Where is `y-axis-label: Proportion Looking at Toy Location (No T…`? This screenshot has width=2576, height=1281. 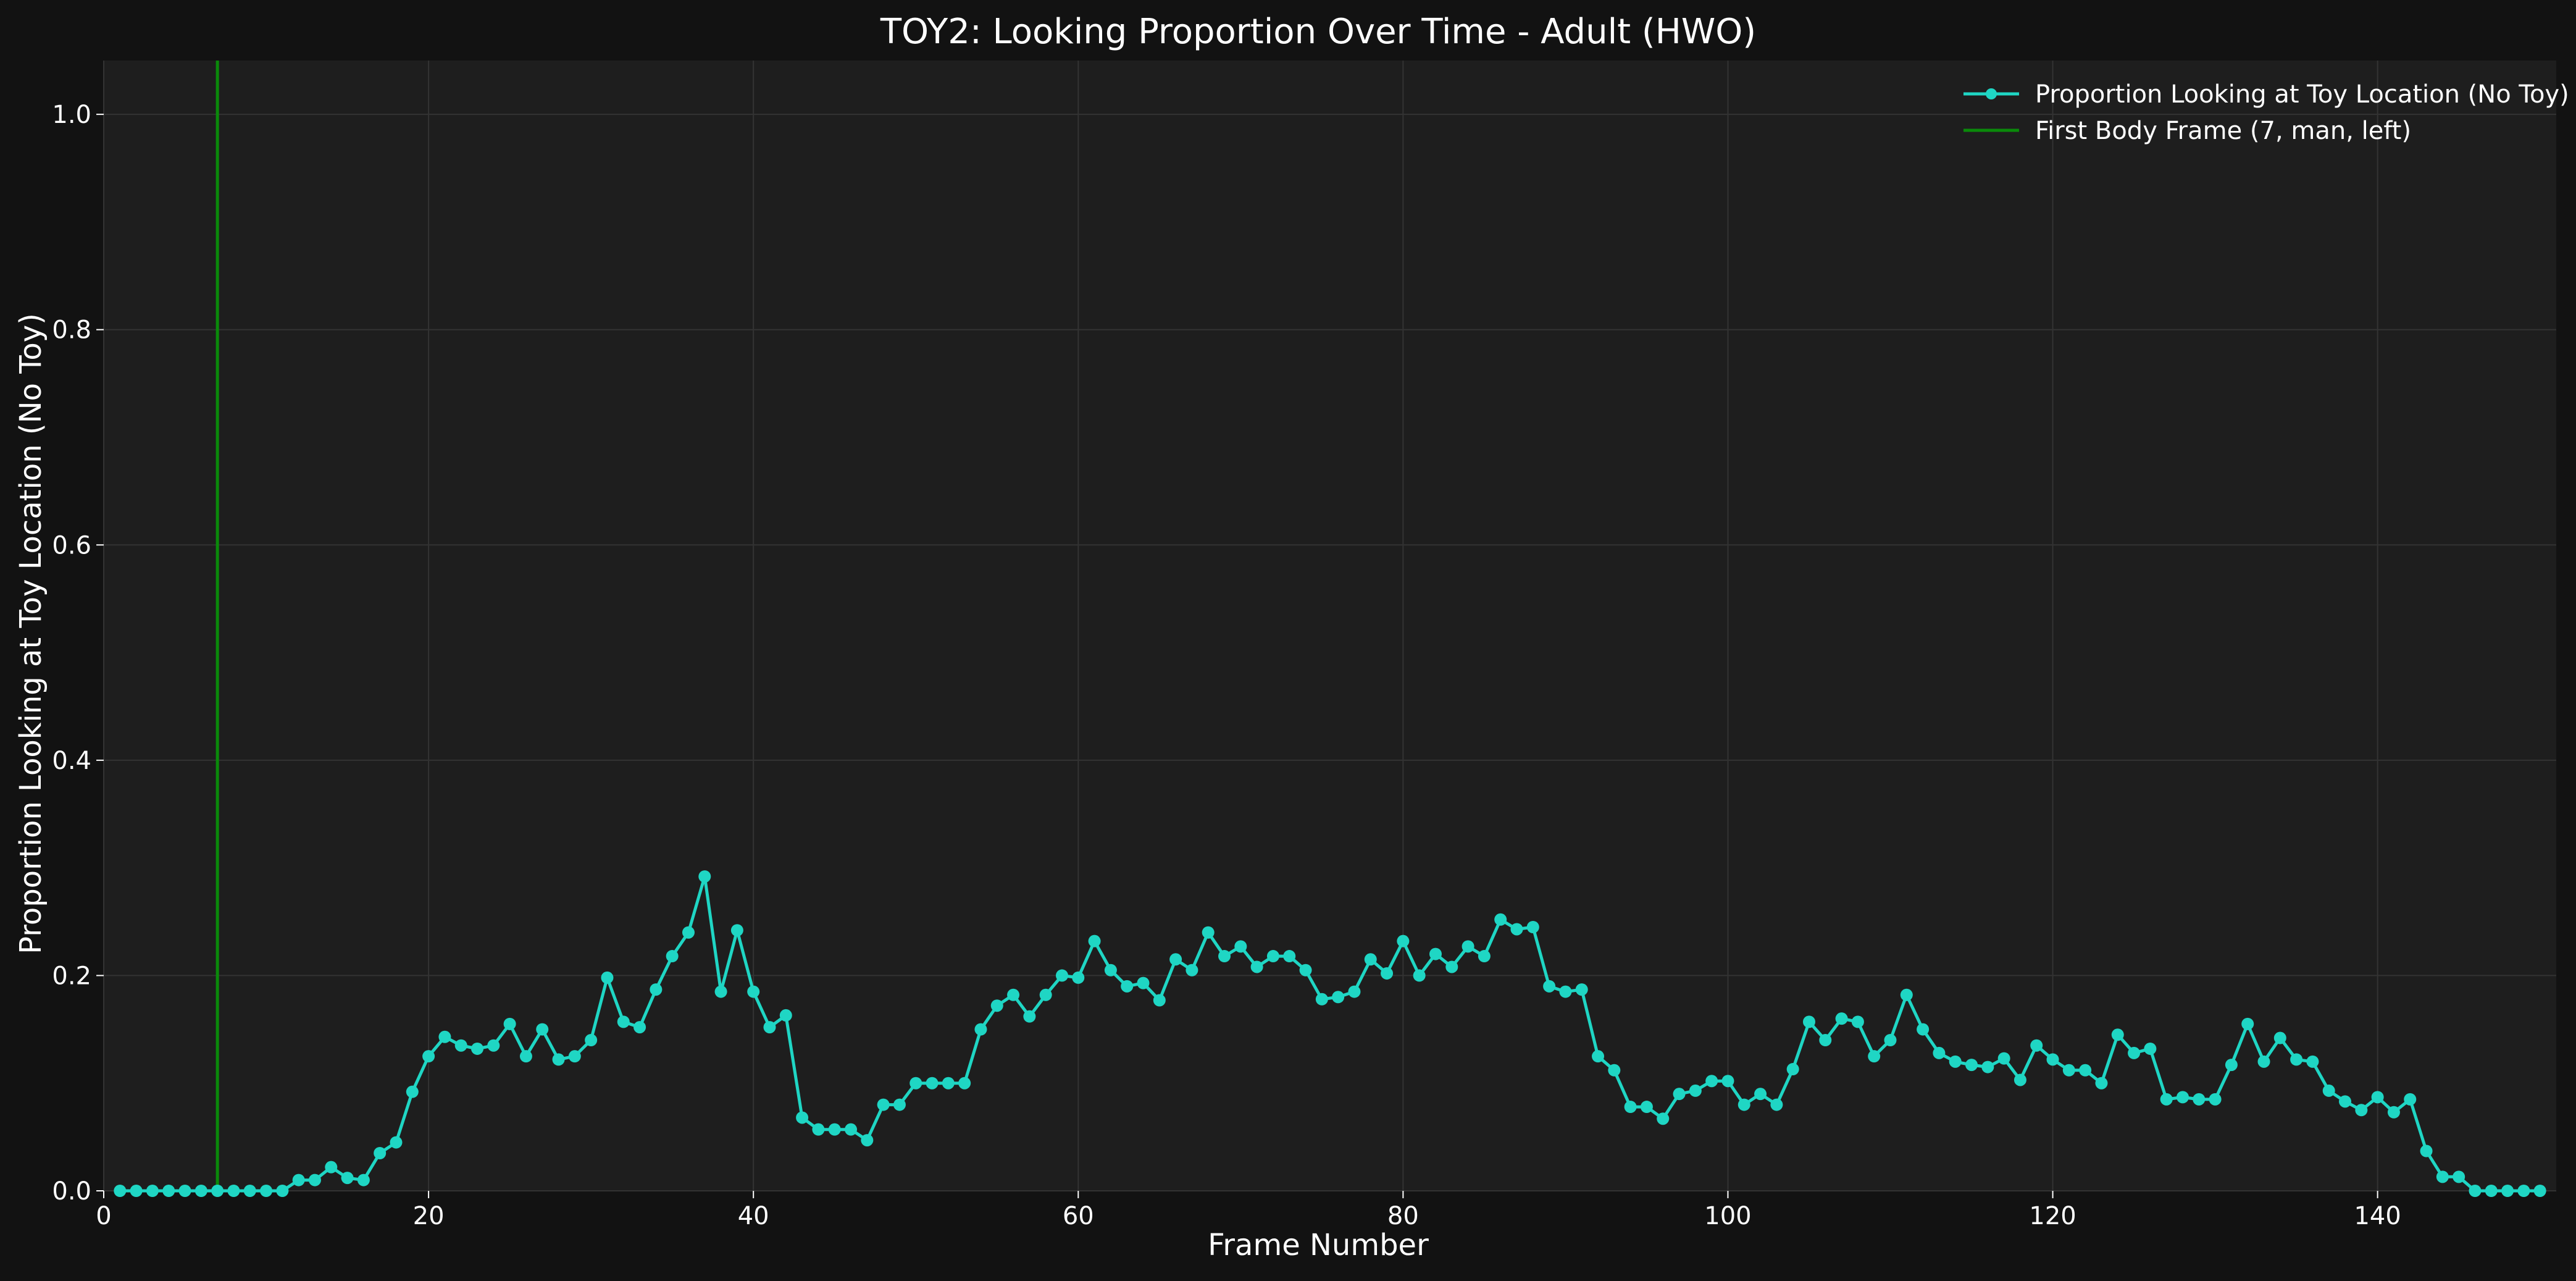
y-axis-label: Proportion Looking at Toy Location (No T… is located at coordinates (31, 634).